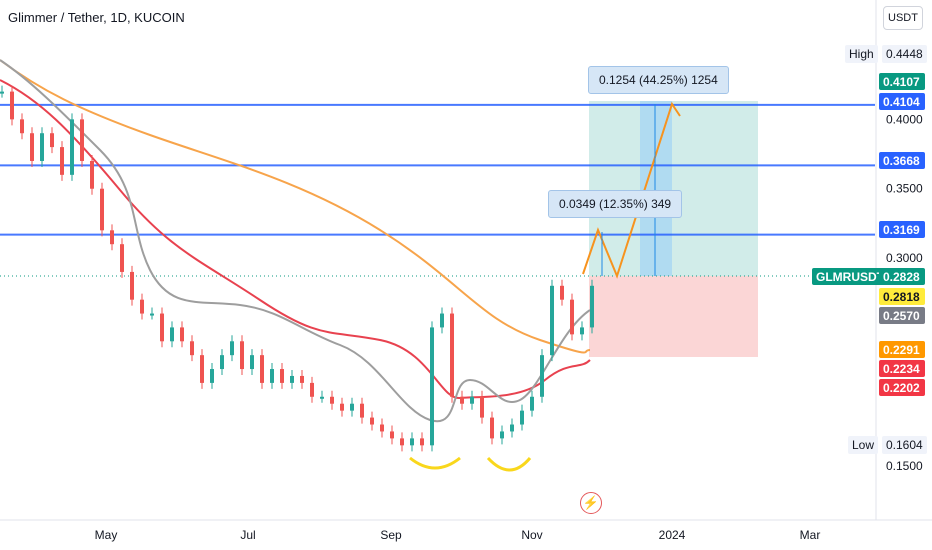  Describe the element at coordinates (850, 276) in the screenshot. I see `symbol-tag: GLMRUSDT` at that location.